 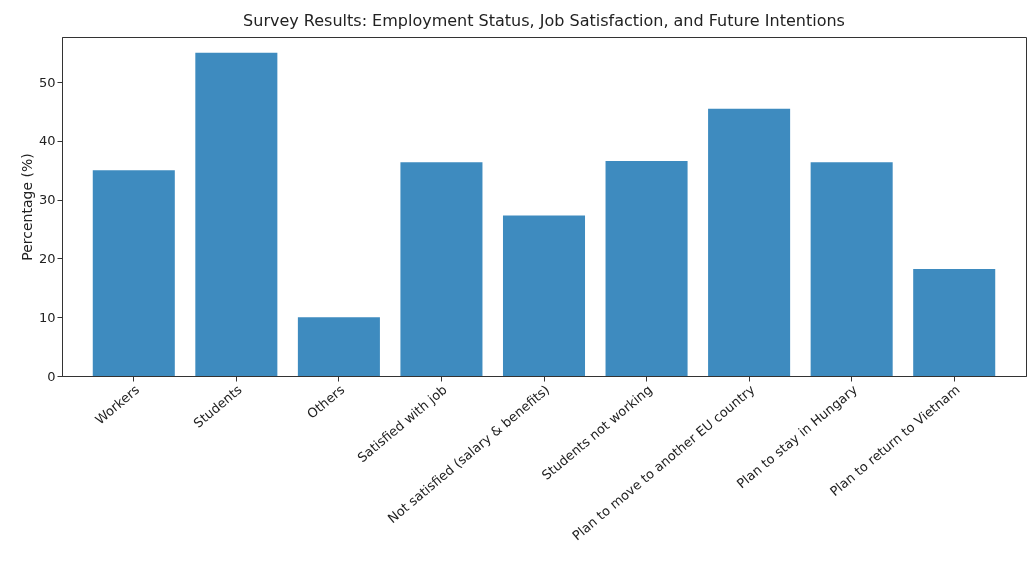 I want to click on chart-title: Survey Results: Employment Status, Job Satisfaction, and Future Intentions, so click(x=544, y=20).